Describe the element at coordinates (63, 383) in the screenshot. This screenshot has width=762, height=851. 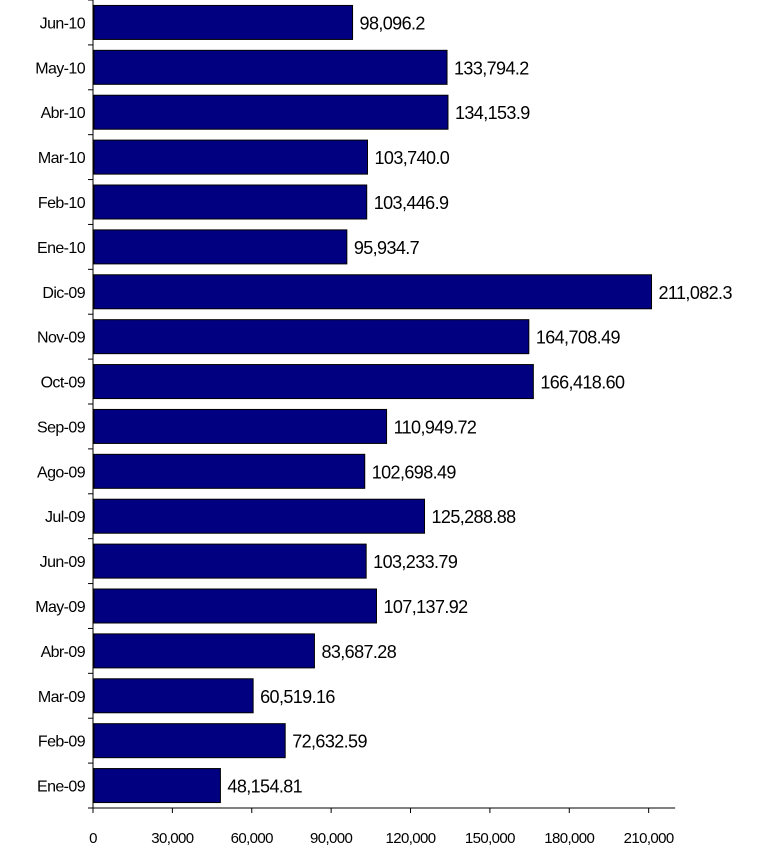
I see `category-label: Oct-09` at that location.